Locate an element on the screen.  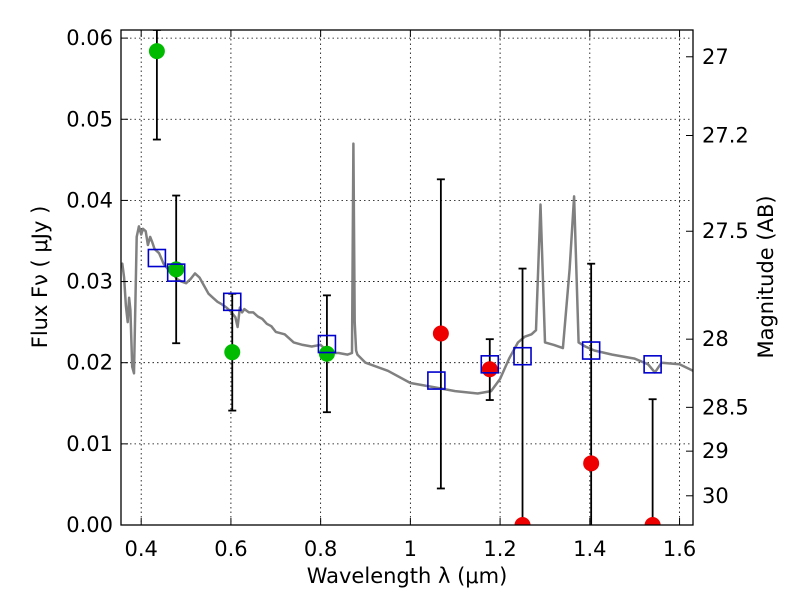
y-tick-label: 0.04 is located at coordinates (89, 200).